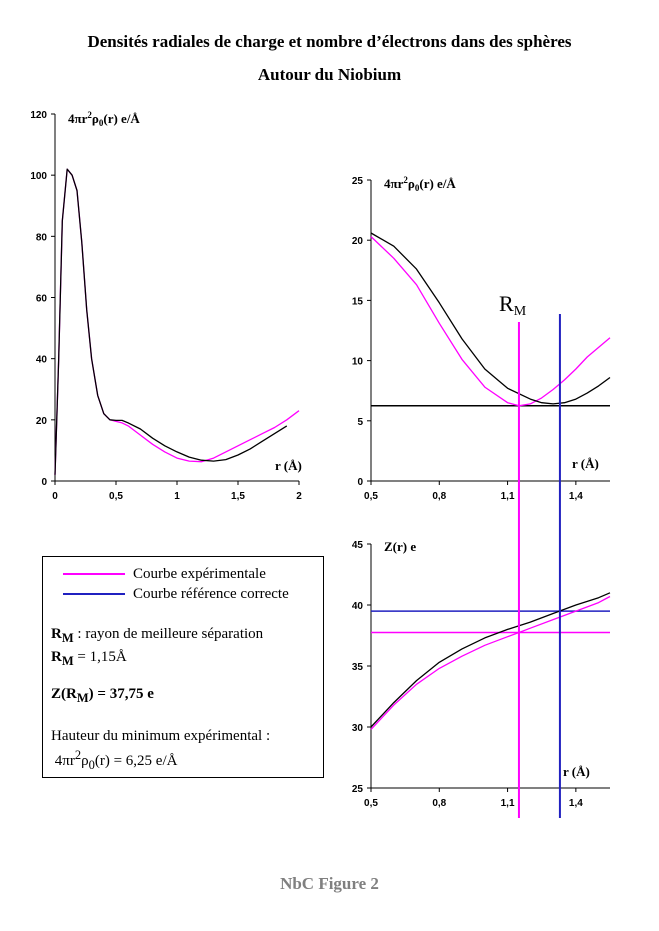 This screenshot has height=931, width=659. I want to click on x-tick-label-0-4: 2, so click(299, 496).